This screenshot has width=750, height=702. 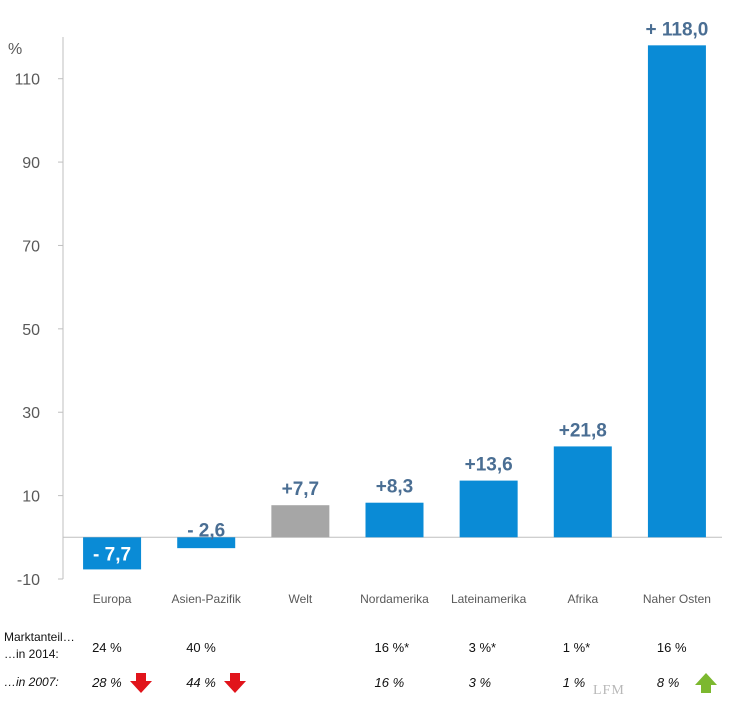 I want to click on y-tick-label: 90, so click(x=31, y=163).